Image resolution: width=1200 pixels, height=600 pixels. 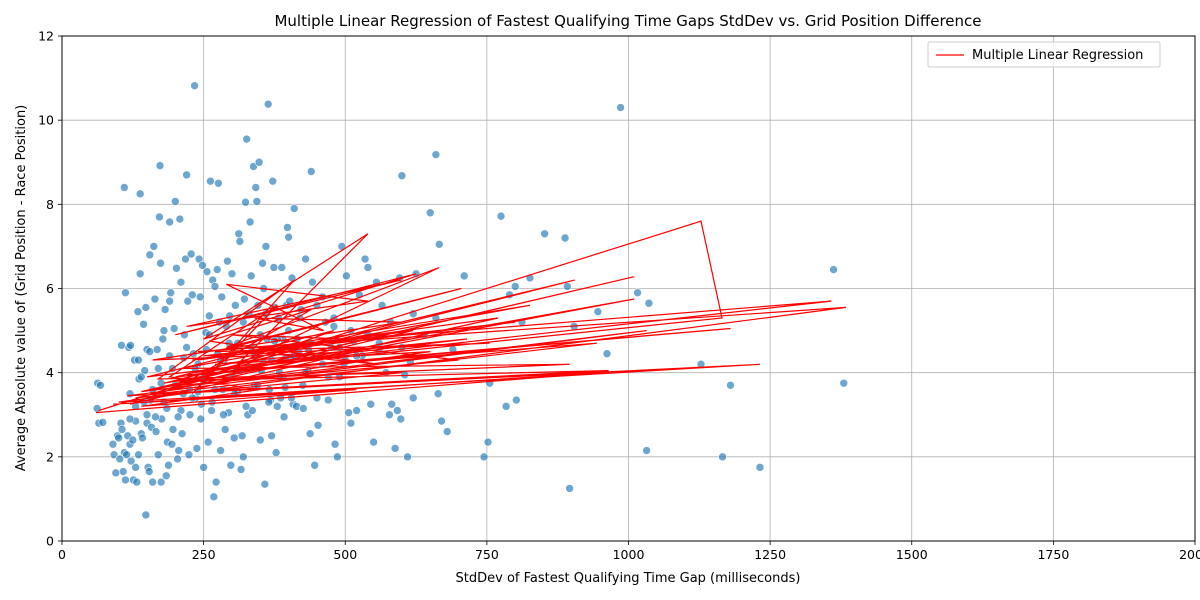 What do you see at coordinates (50, 372) in the screenshot?
I see `y-tick-label: 4` at bounding box center [50, 372].